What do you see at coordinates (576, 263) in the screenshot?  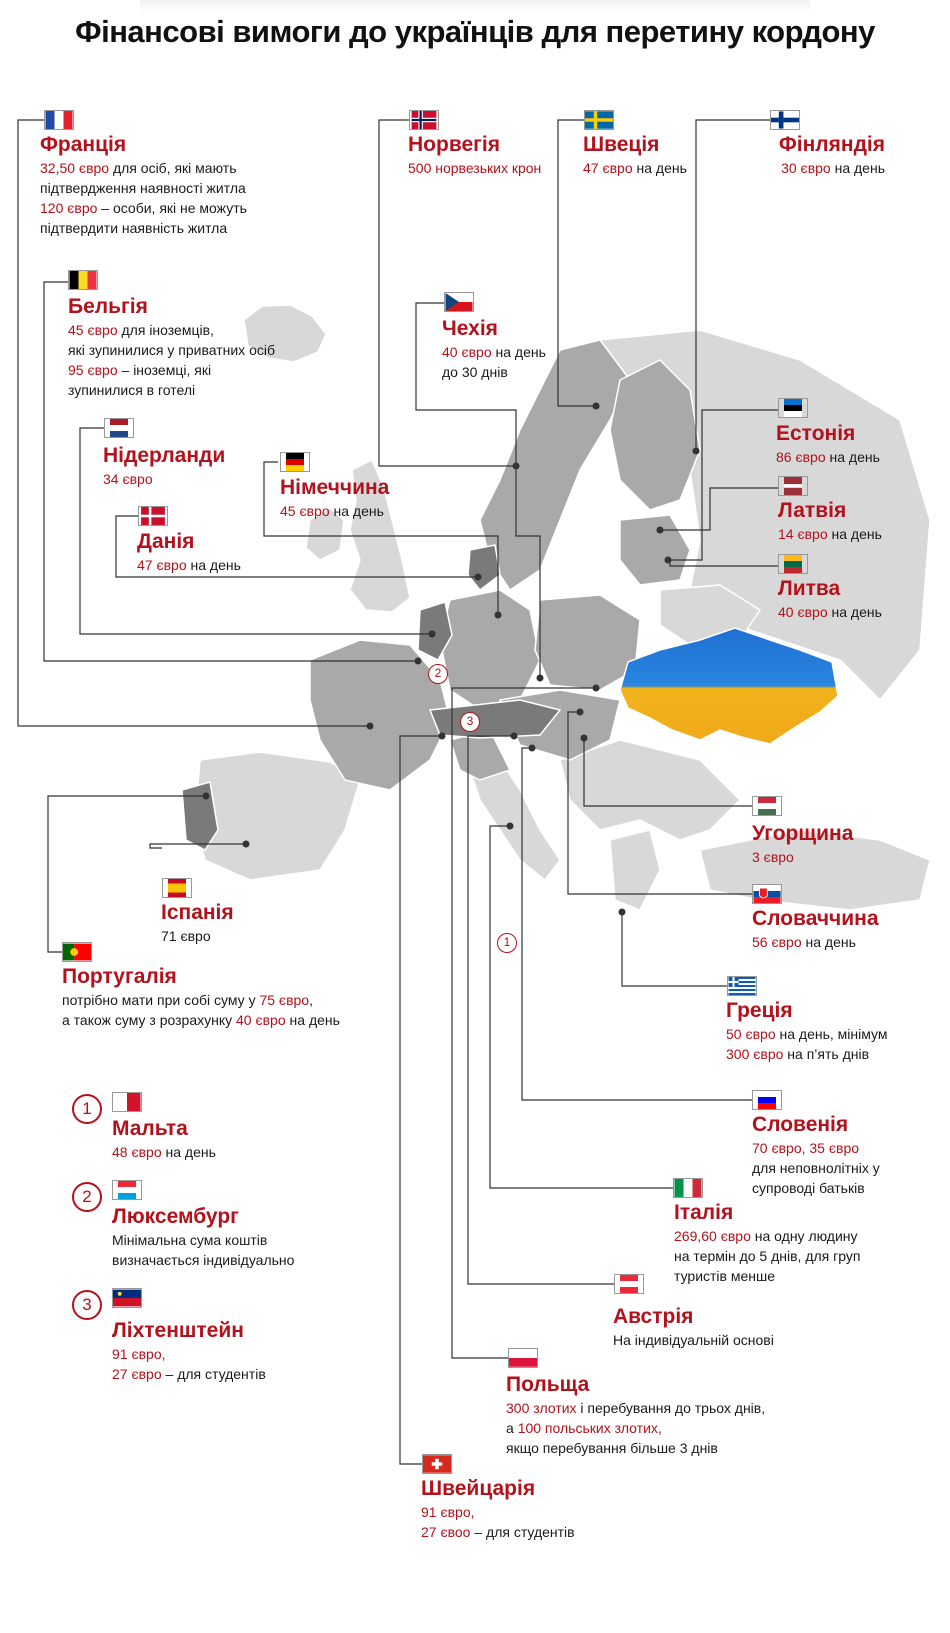 I see `leader-sweden` at bounding box center [576, 263].